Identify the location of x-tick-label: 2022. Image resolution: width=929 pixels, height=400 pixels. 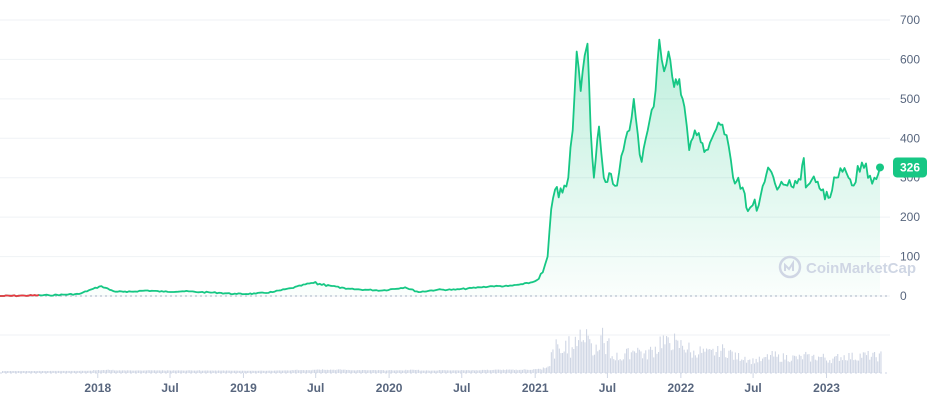
(681, 388).